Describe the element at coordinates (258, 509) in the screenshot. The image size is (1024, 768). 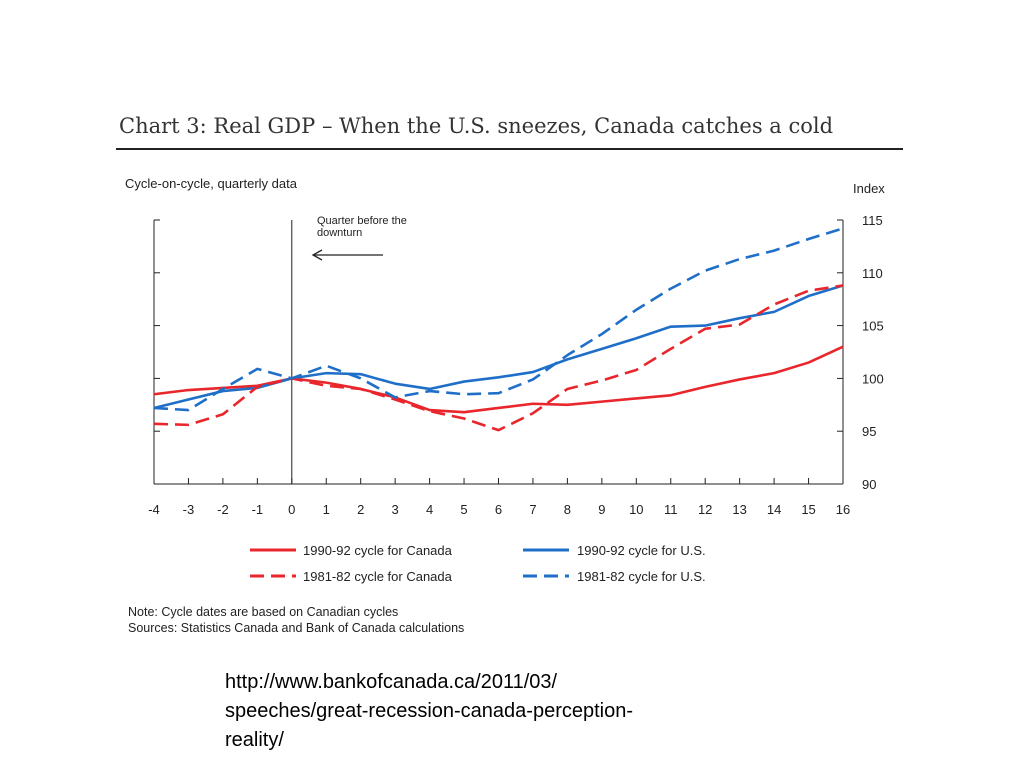
I see `x-tick-label: -1` at that location.